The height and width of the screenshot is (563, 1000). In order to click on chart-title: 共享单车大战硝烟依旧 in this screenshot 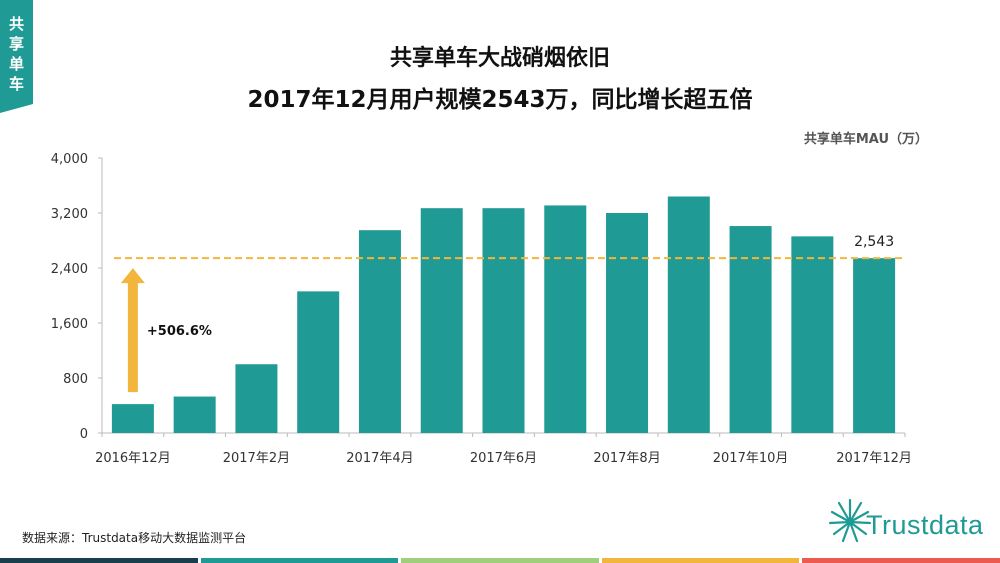, I will do `click(499, 58)`.